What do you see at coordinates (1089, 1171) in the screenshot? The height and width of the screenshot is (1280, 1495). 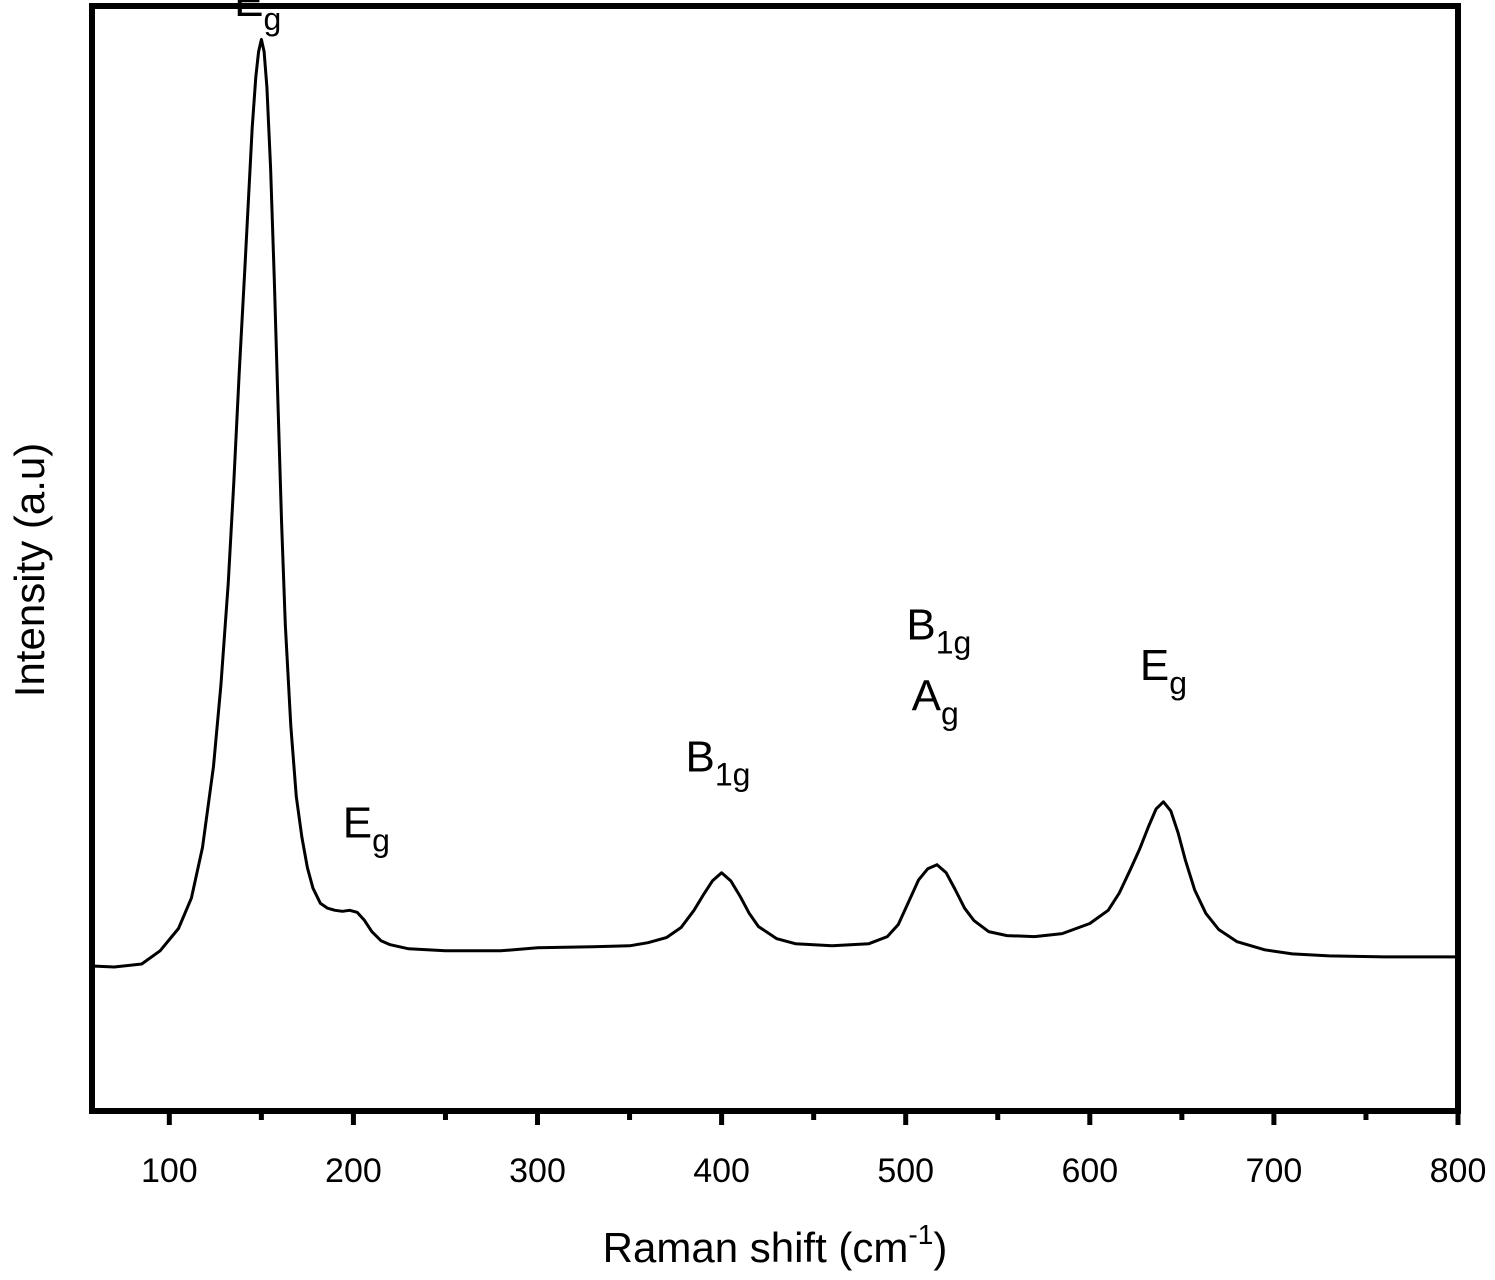 I see `x-tick-label: 600` at bounding box center [1089, 1171].